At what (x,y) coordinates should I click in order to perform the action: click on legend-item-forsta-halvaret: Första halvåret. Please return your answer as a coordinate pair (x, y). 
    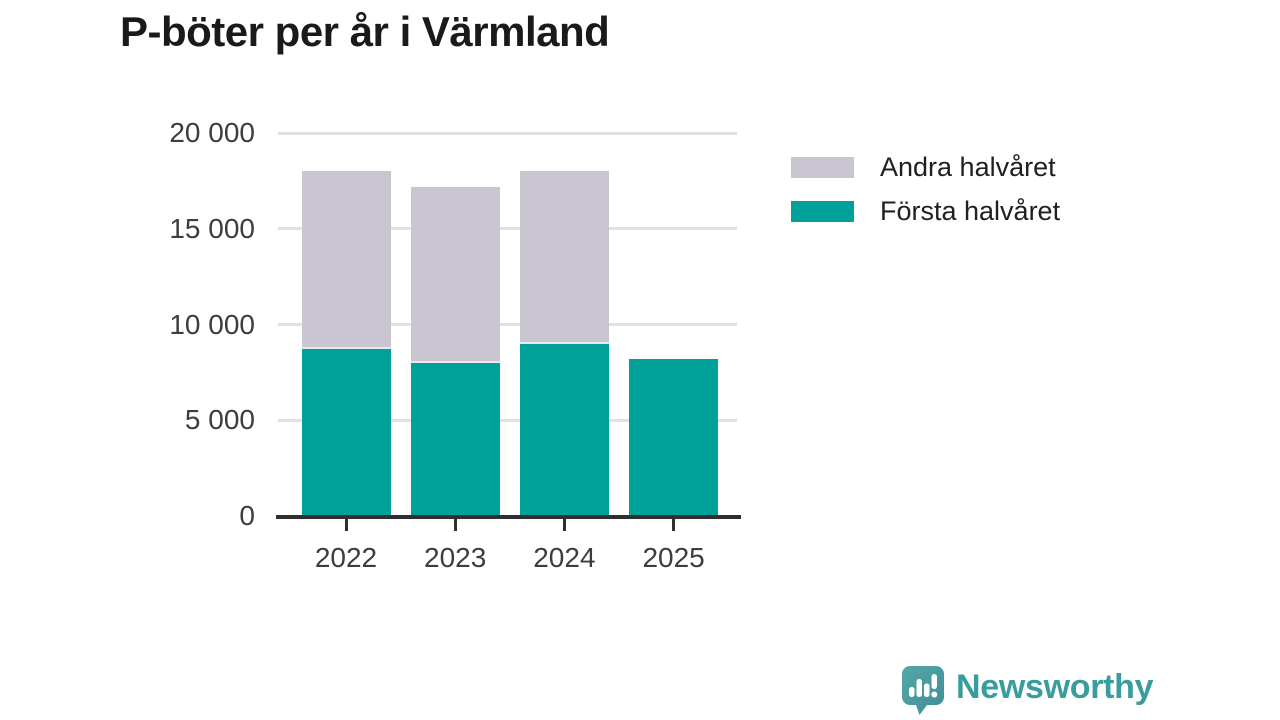
    Looking at the image, I should click on (925, 211).